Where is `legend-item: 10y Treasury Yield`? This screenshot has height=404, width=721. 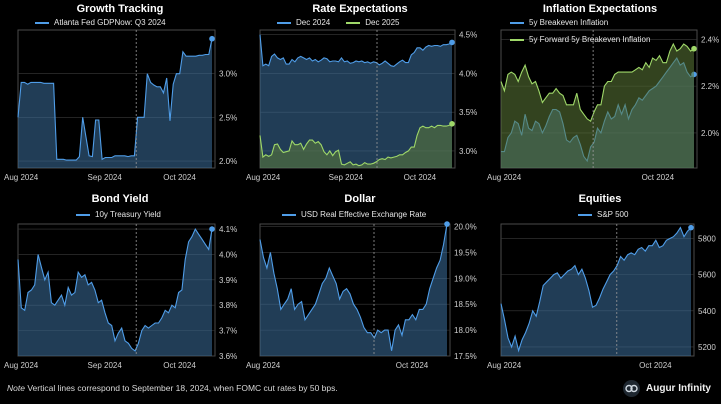
legend-item: 10y Treasury Yield is located at coordinates (118, 214).